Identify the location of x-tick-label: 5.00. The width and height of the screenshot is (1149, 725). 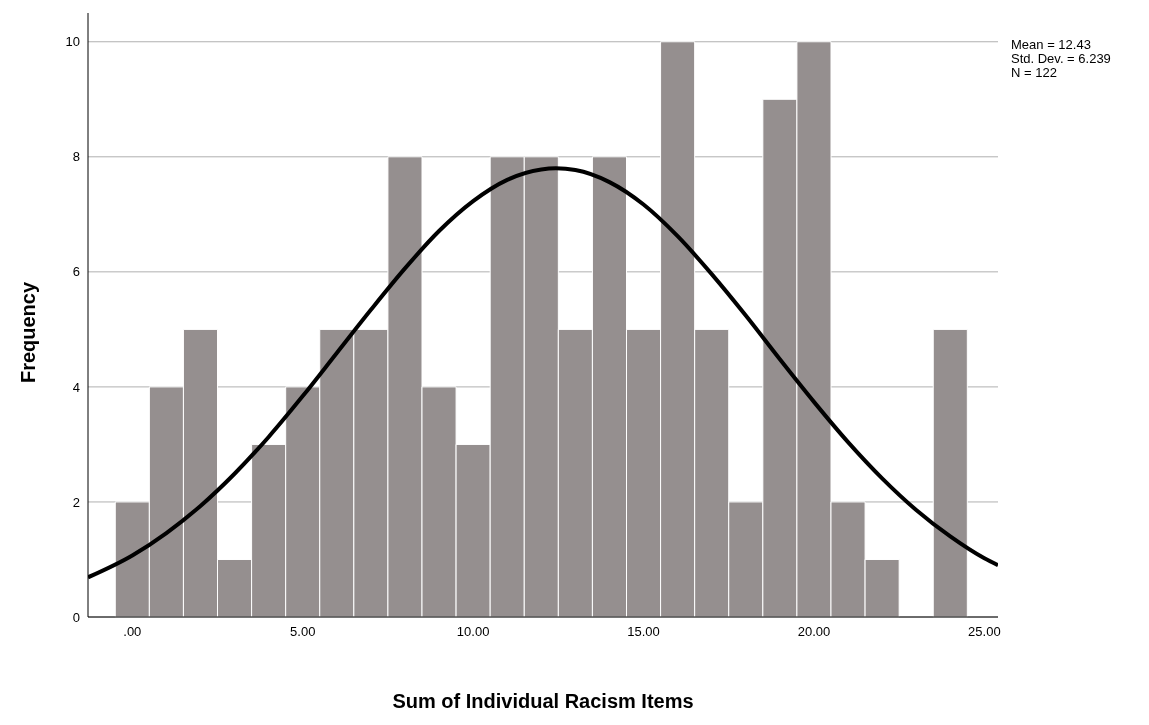
(303, 632).